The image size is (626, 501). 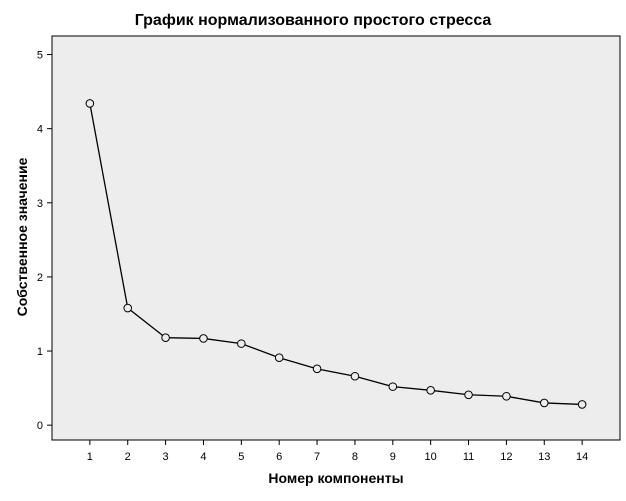 I want to click on x-tick-label-11: 12, so click(x=506, y=457).